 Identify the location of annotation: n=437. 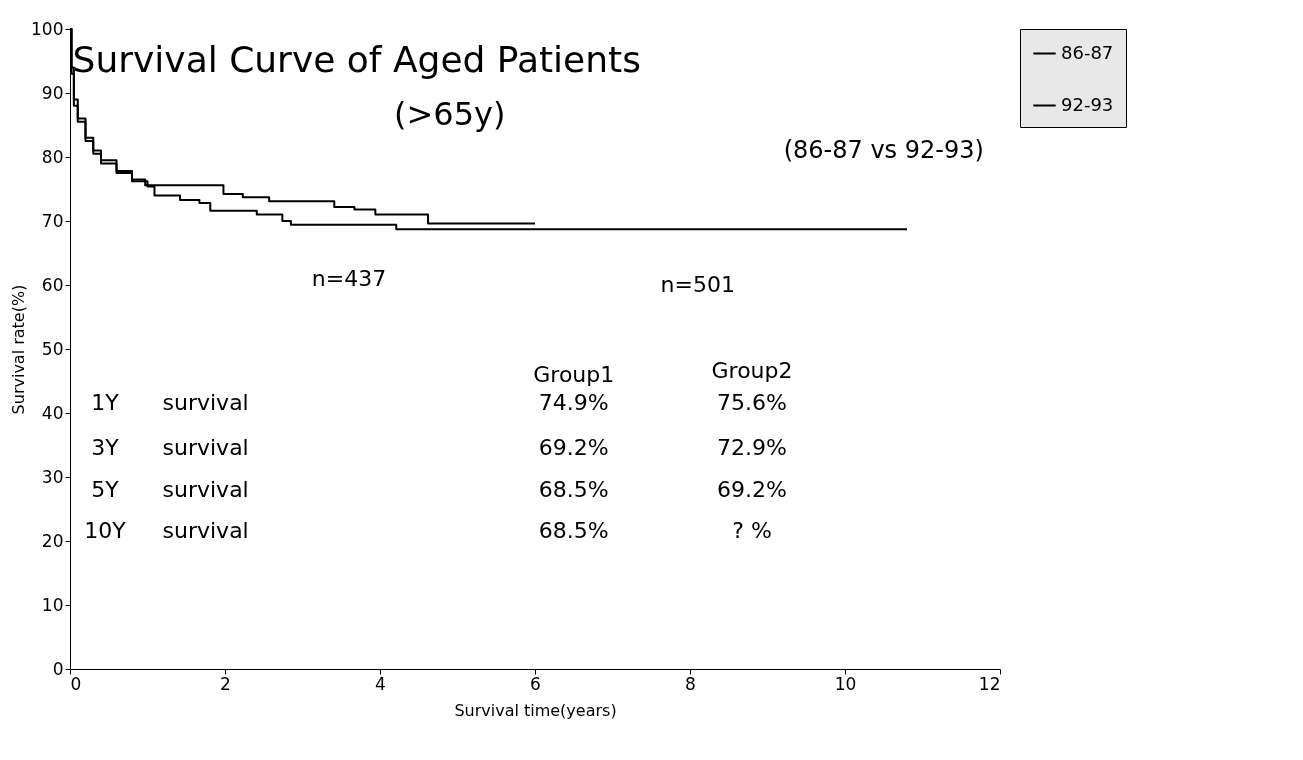
(349, 278).